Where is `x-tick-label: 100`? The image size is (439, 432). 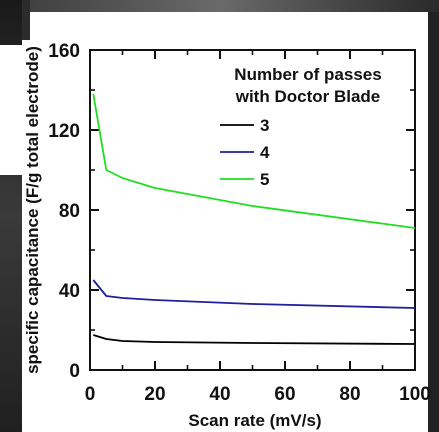 x-tick-label: 100 is located at coordinates (415, 394).